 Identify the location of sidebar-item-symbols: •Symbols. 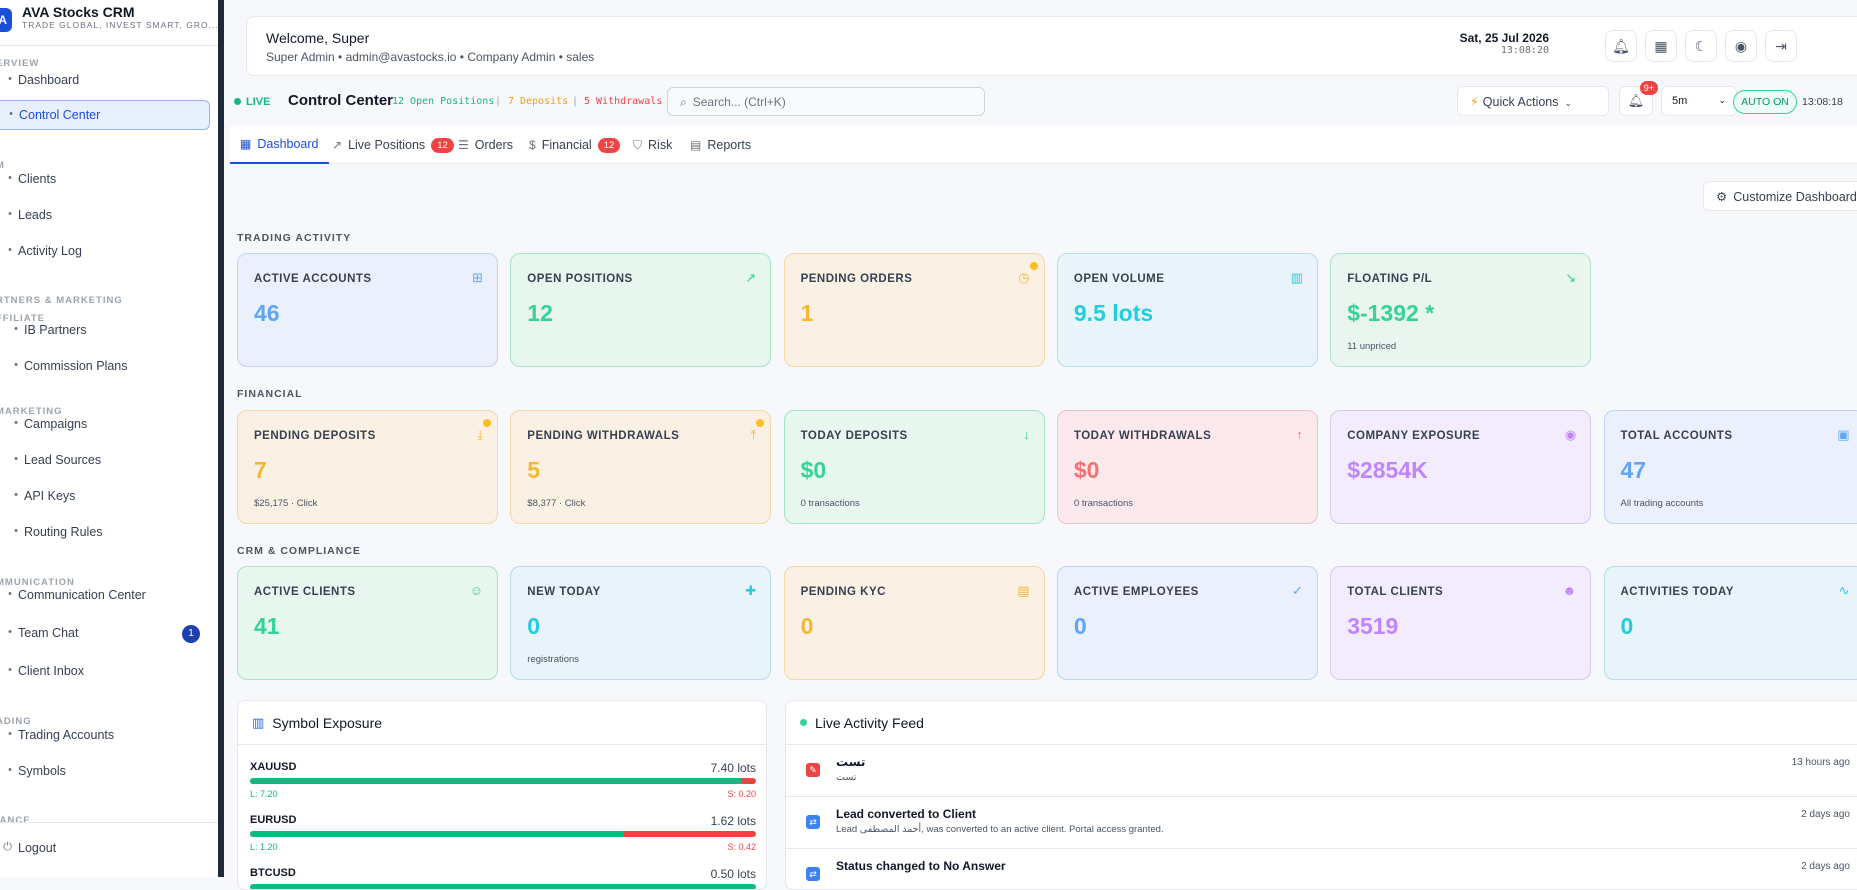
(105, 771).